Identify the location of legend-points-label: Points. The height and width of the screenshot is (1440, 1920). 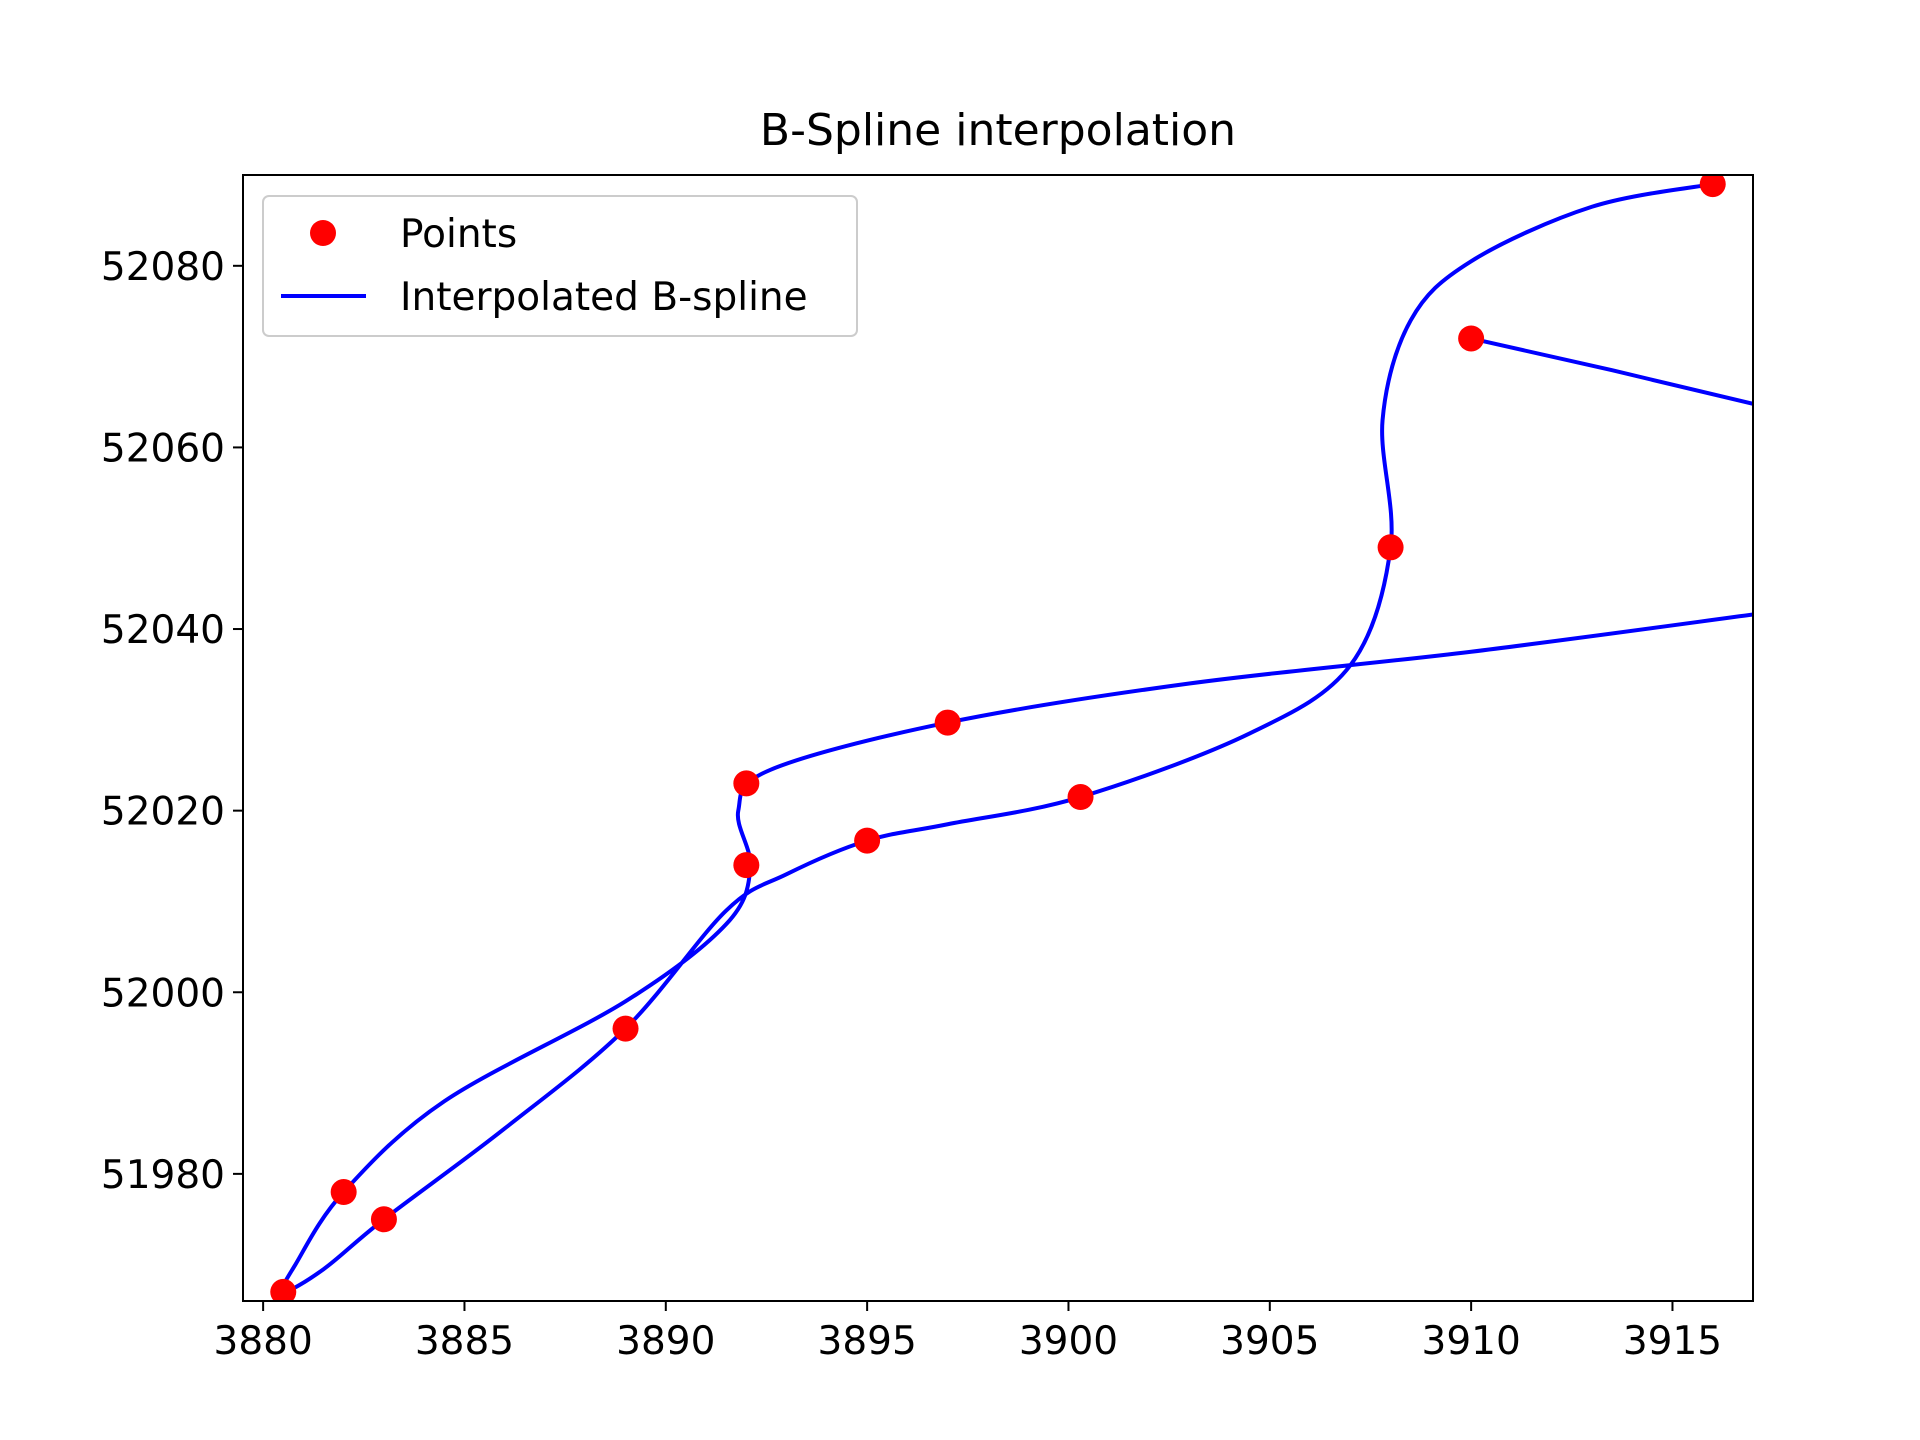
(458, 234).